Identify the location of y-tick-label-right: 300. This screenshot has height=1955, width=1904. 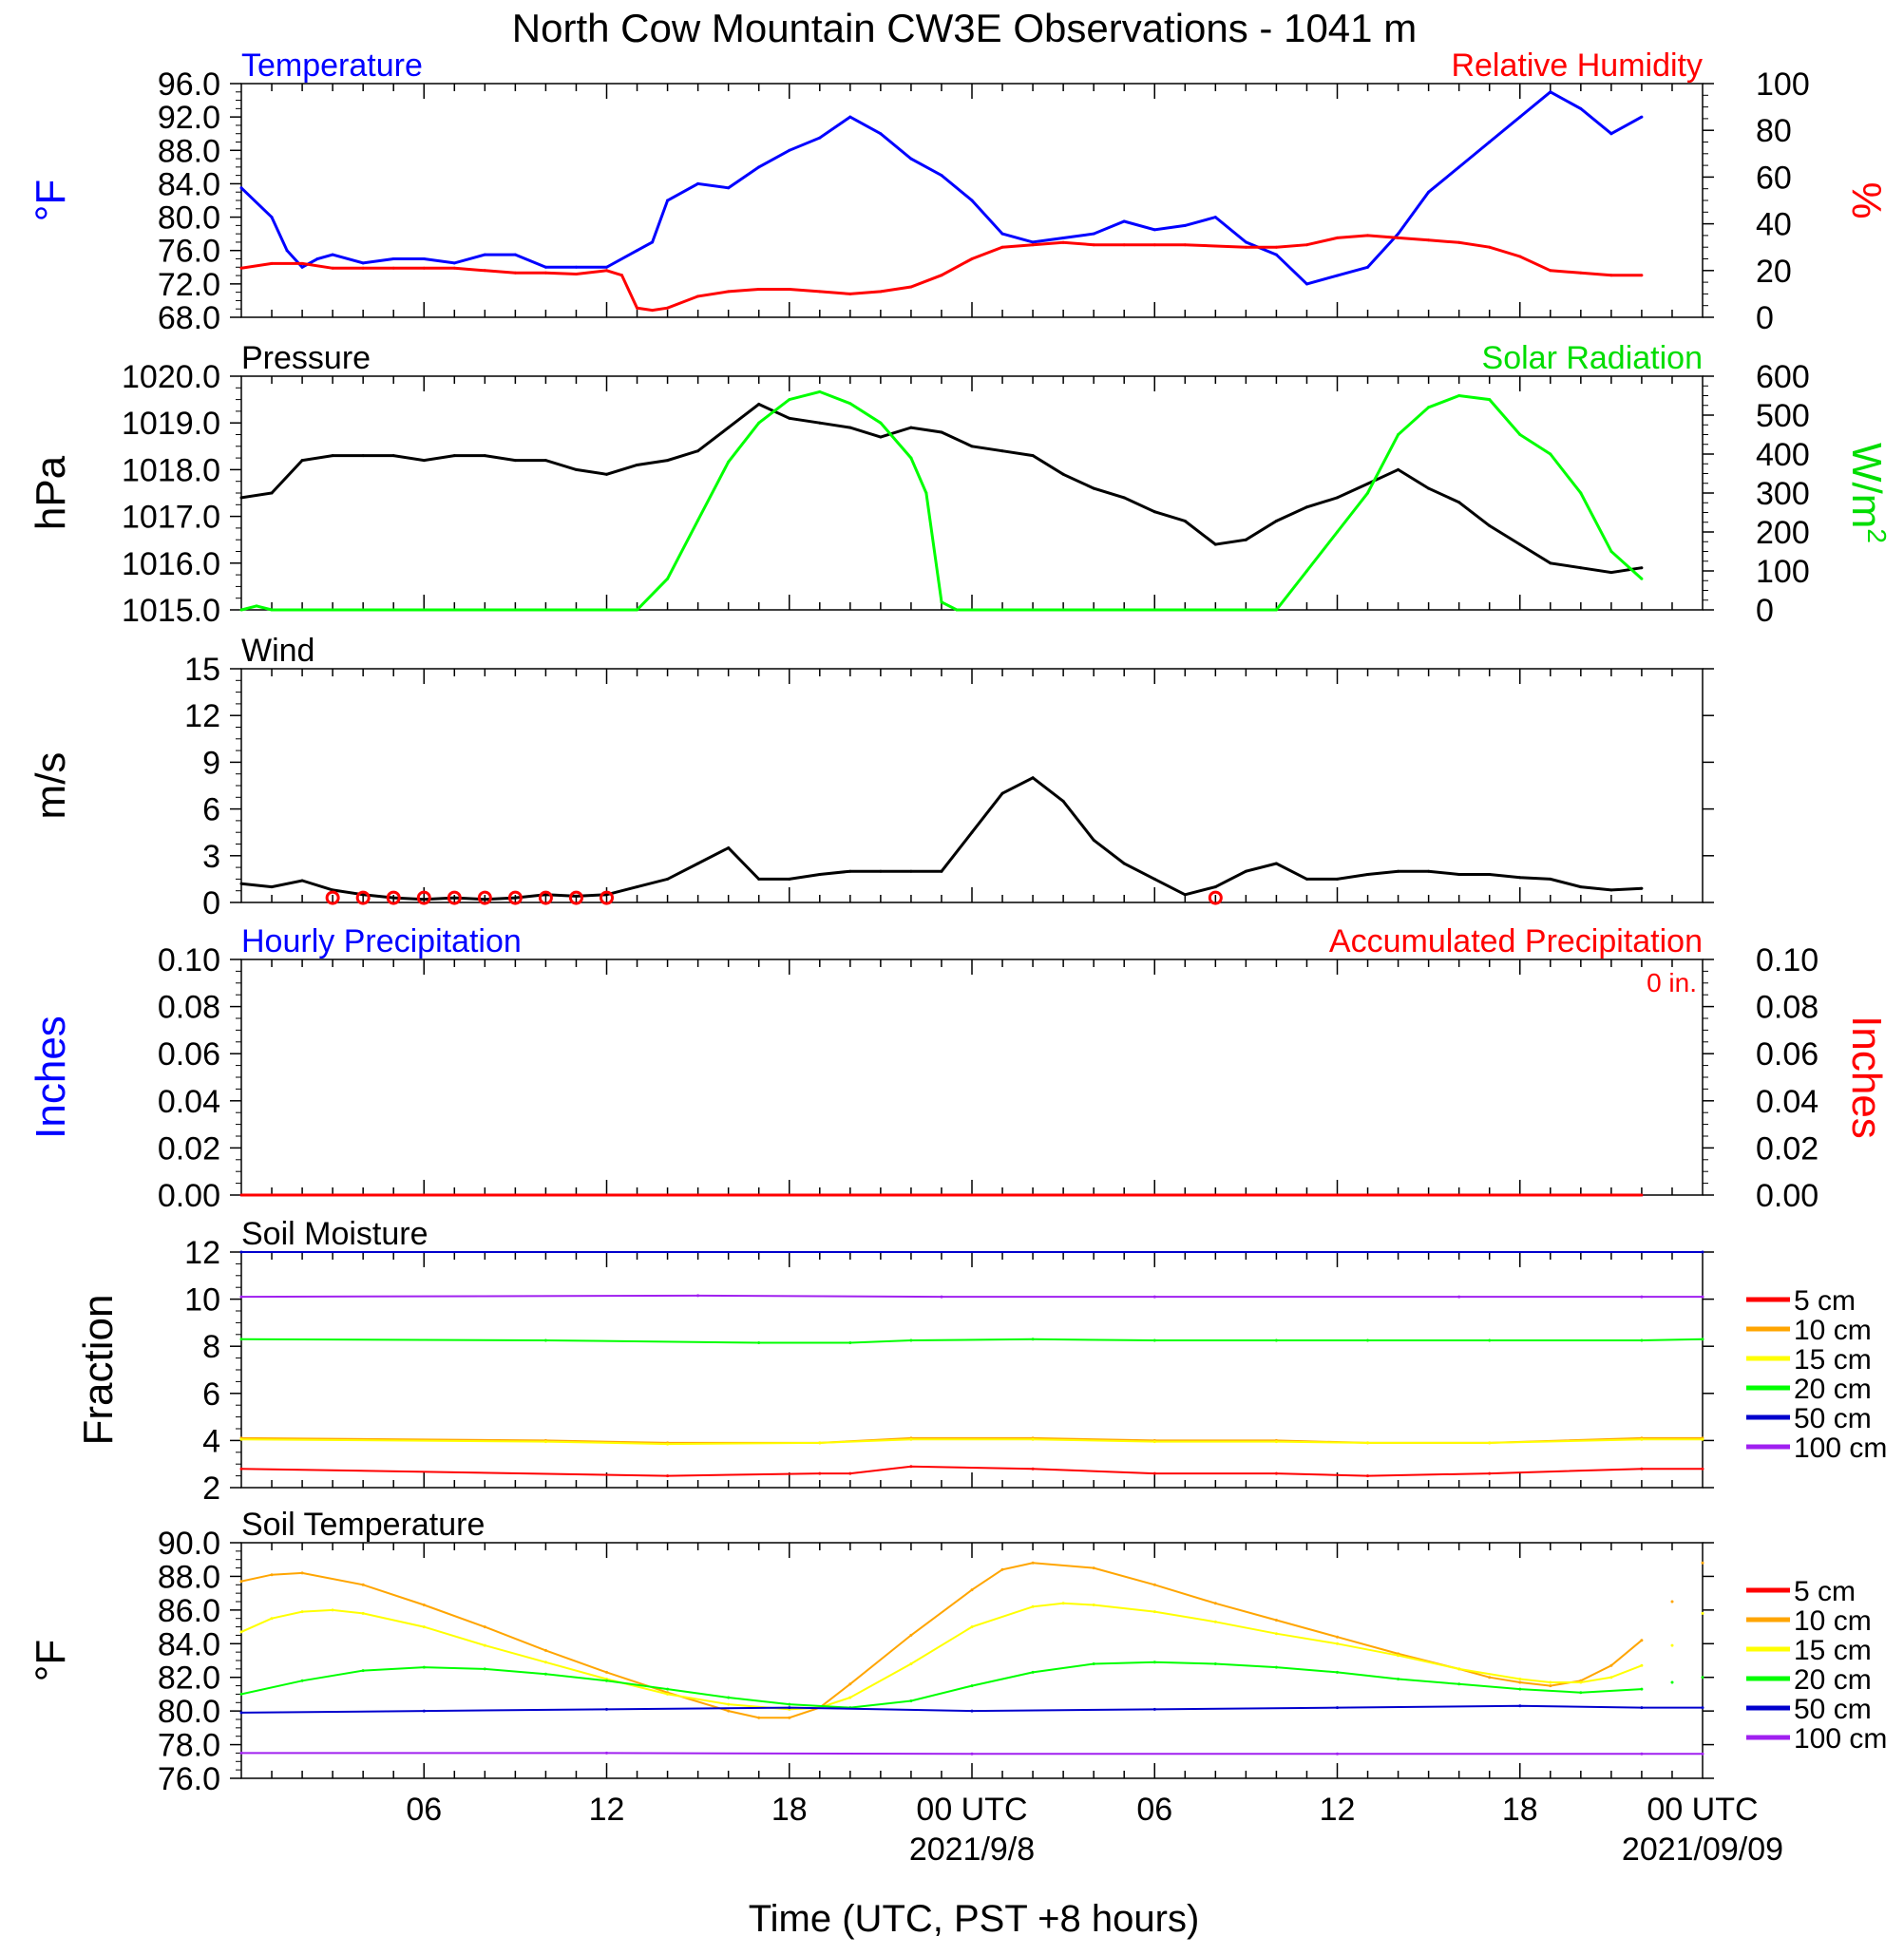
(1783, 494).